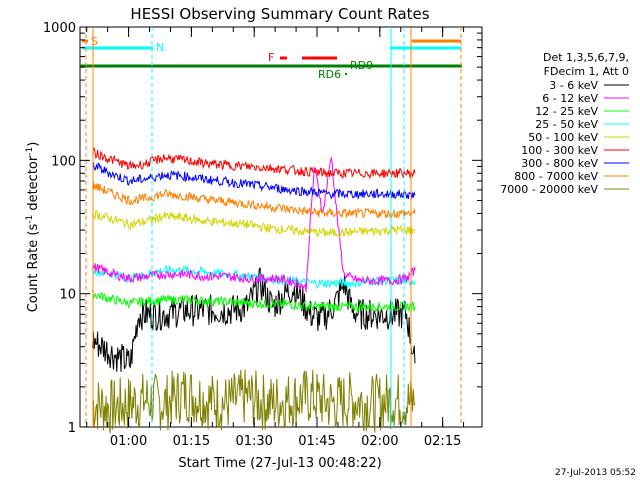 The width and height of the screenshot is (640, 480). I want to click on legend-label: 7000 - 20000 keV, so click(549, 189).